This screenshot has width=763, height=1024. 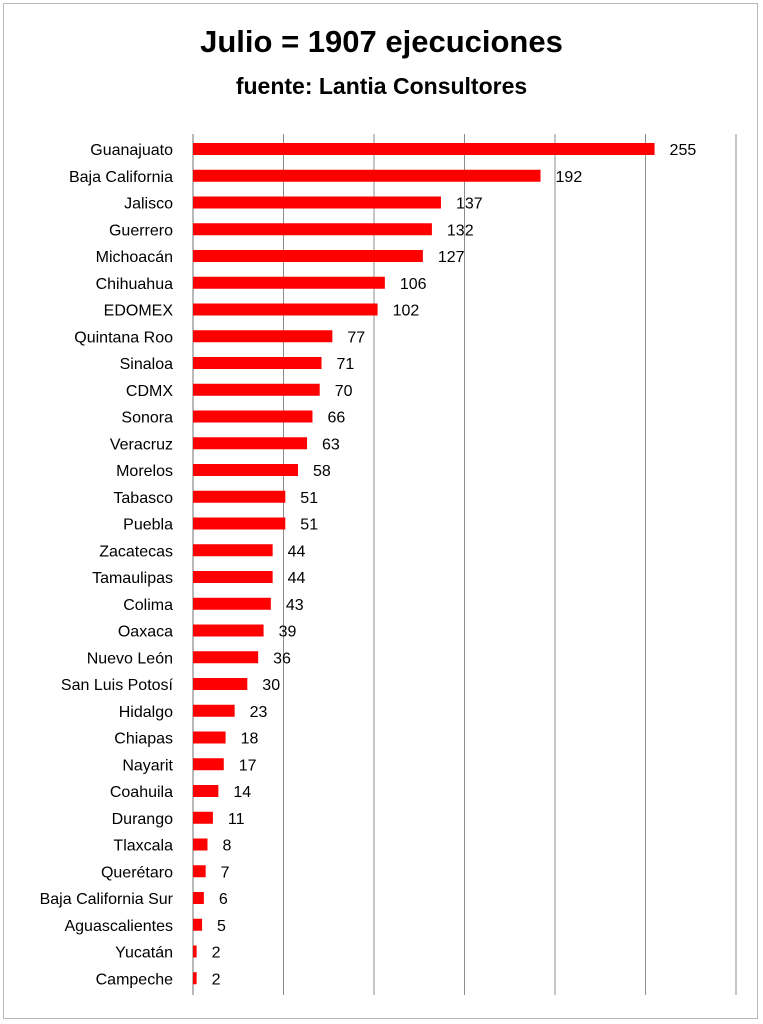 What do you see at coordinates (195, 978) in the screenshot?
I see `bar-campeche` at bounding box center [195, 978].